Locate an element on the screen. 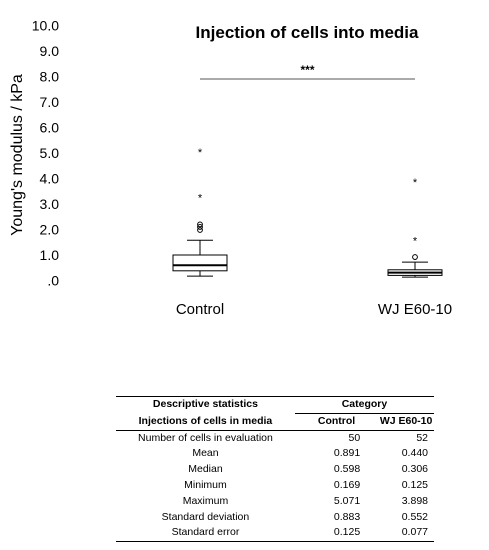 The width and height of the screenshot is (489, 550). table-subtitle: Injections of cells in media is located at coordinates (205, 422).